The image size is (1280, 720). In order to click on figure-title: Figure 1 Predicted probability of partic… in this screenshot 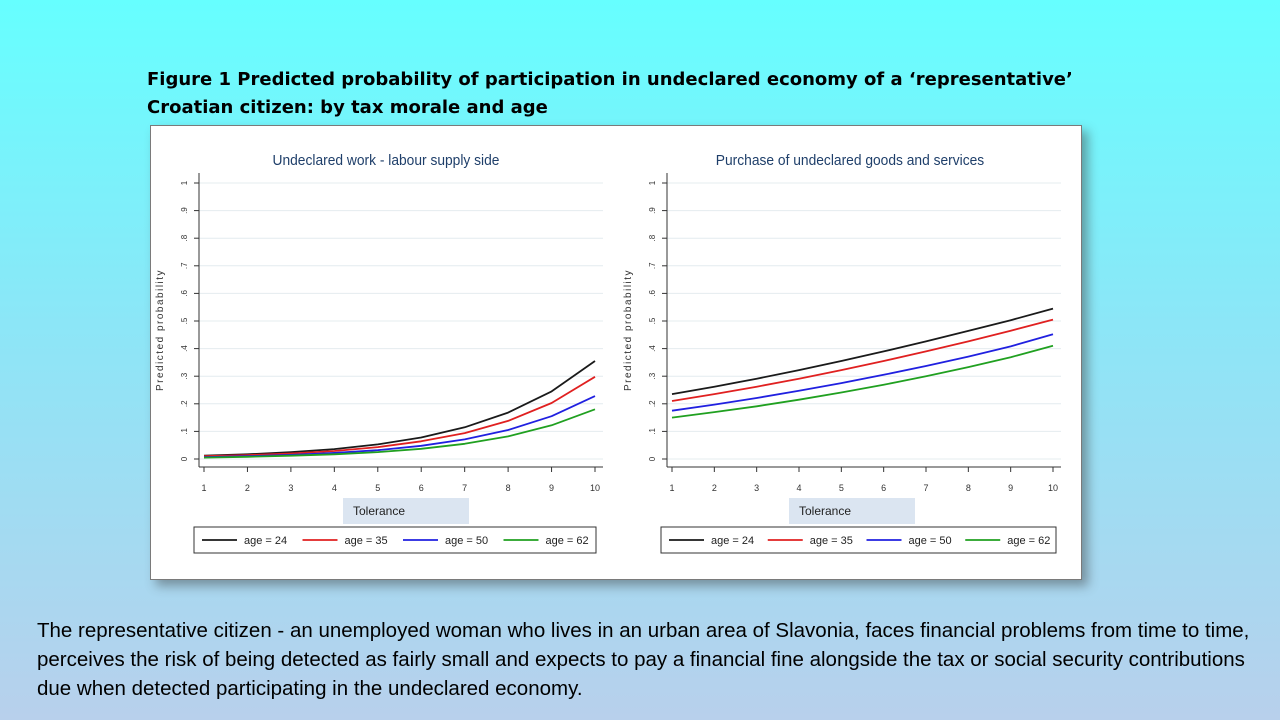, I will do `click(637, 94)`.